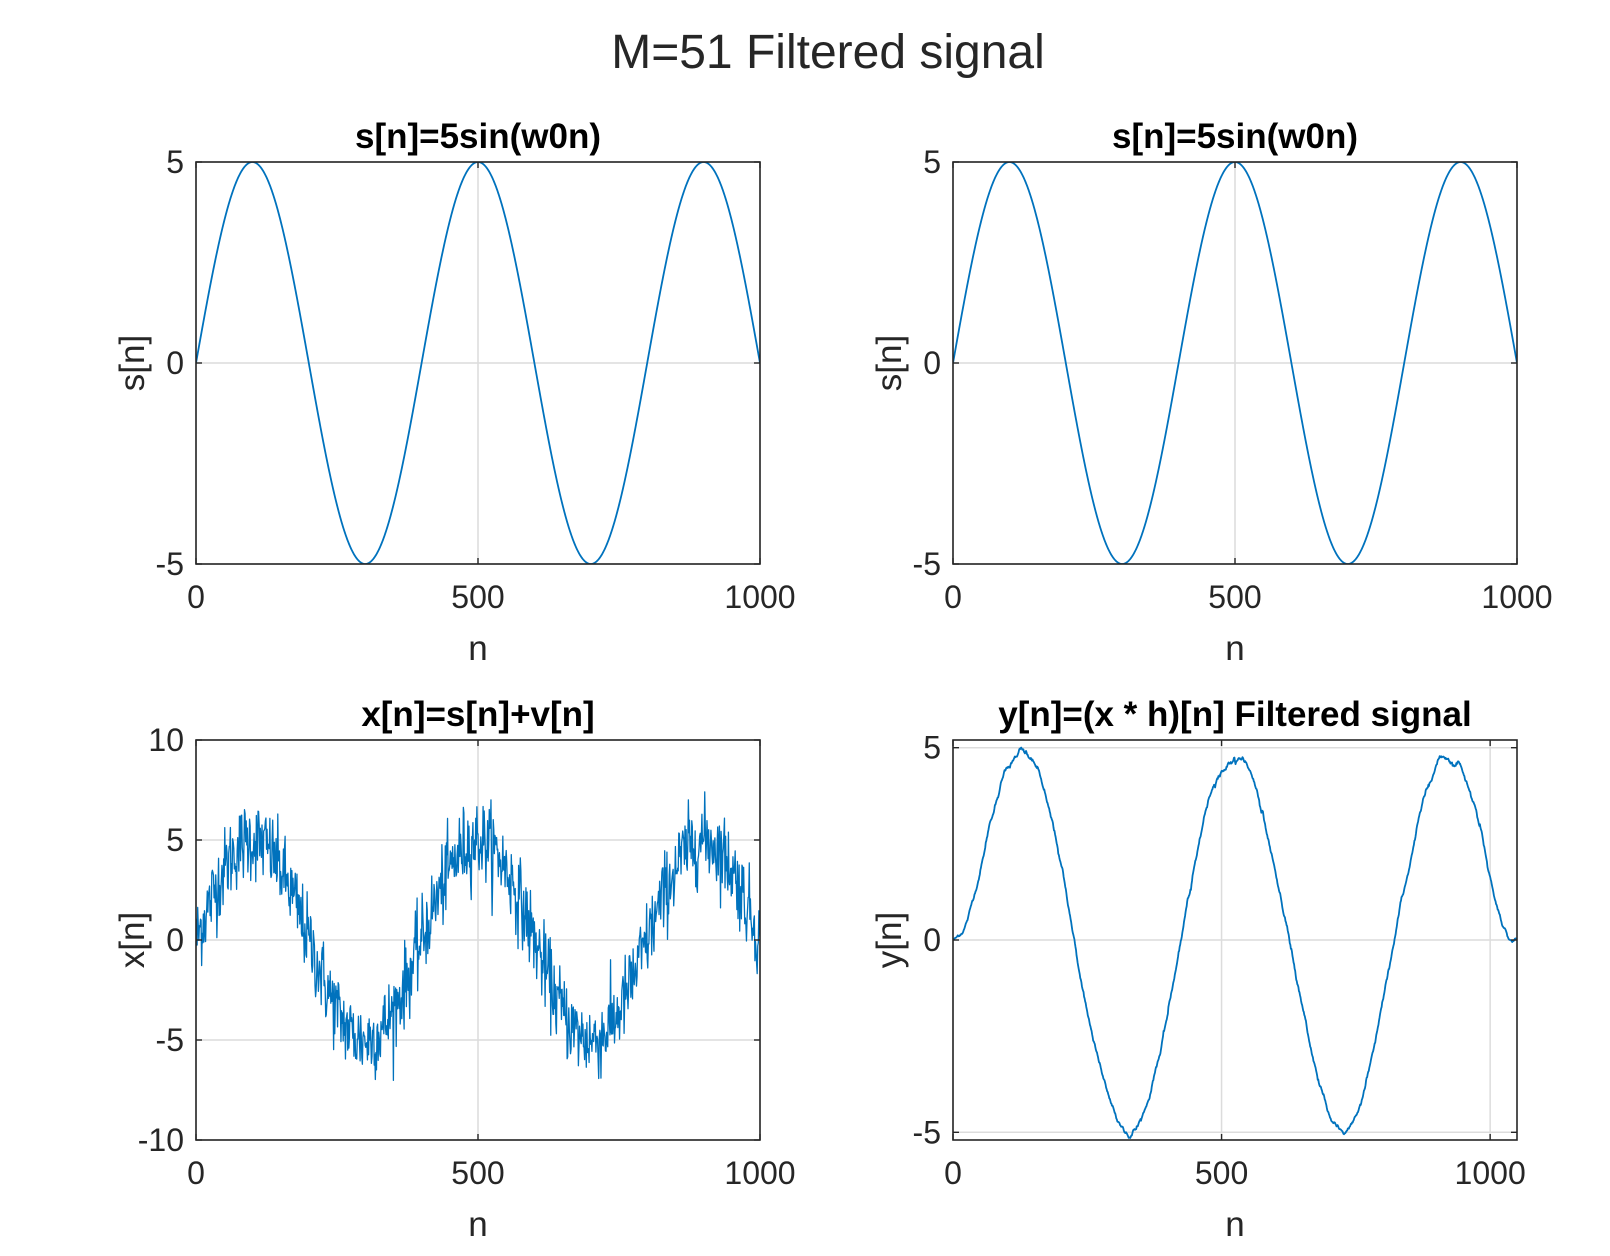 The image size is (1610, 1256). What do you see at coordinates (889, 940) in the screenshot?
I see `y-axis-label: y[n]` at bounding box center [889, 940].